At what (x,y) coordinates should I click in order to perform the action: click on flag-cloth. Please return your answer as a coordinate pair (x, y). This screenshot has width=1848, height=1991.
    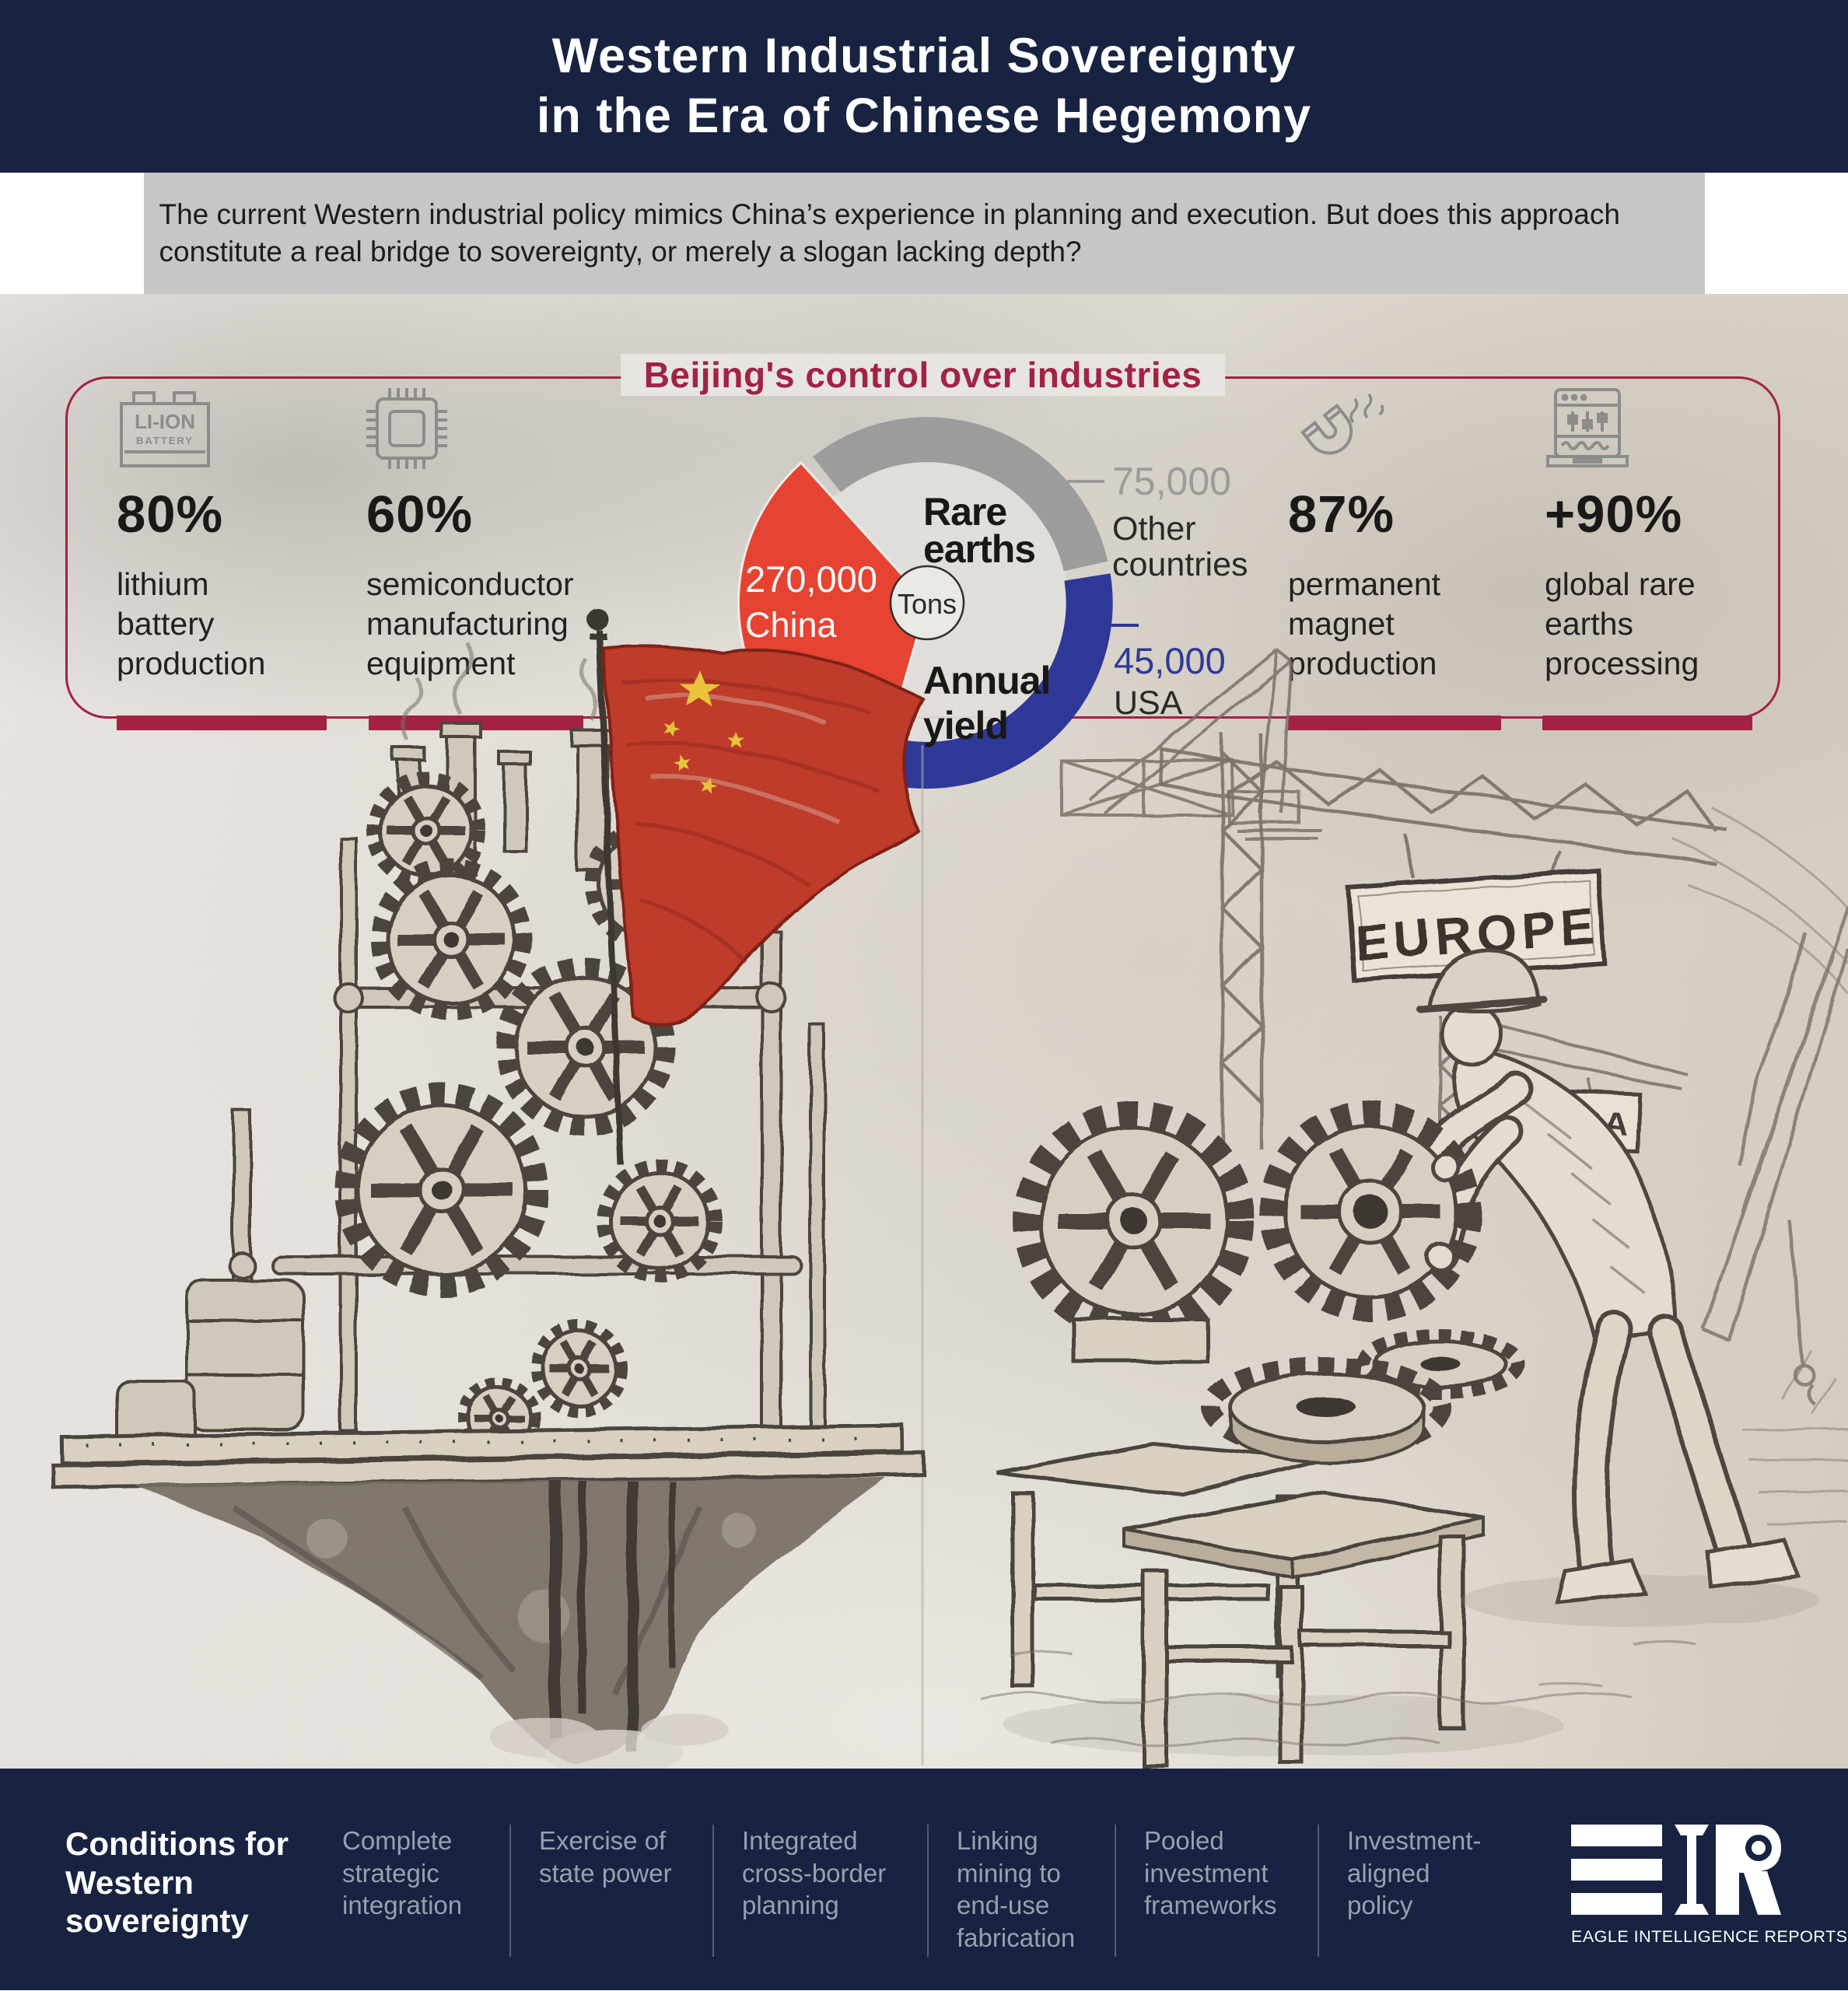
    Looking at the image, I should click on (762, 835).